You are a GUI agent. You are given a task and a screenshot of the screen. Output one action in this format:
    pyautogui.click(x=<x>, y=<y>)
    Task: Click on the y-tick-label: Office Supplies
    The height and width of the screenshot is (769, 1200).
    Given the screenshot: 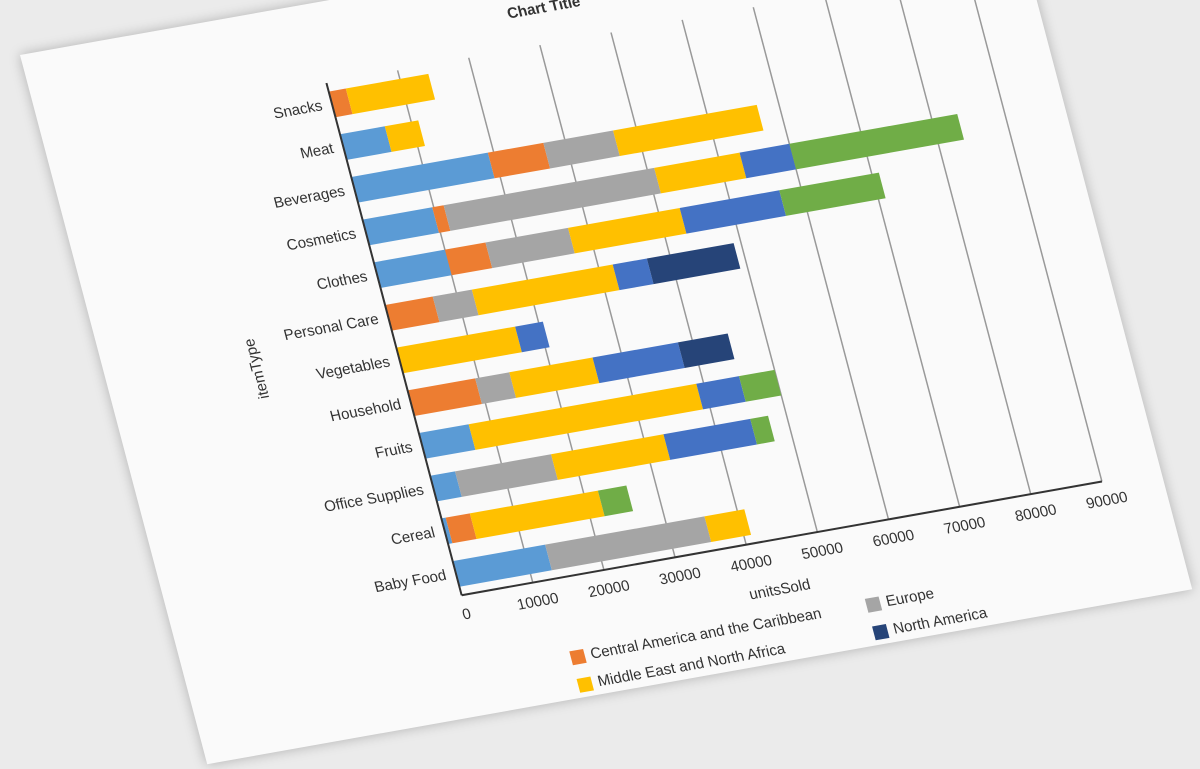 What is the action you would take?
    pyautogui.click(x=374, y=498)
    